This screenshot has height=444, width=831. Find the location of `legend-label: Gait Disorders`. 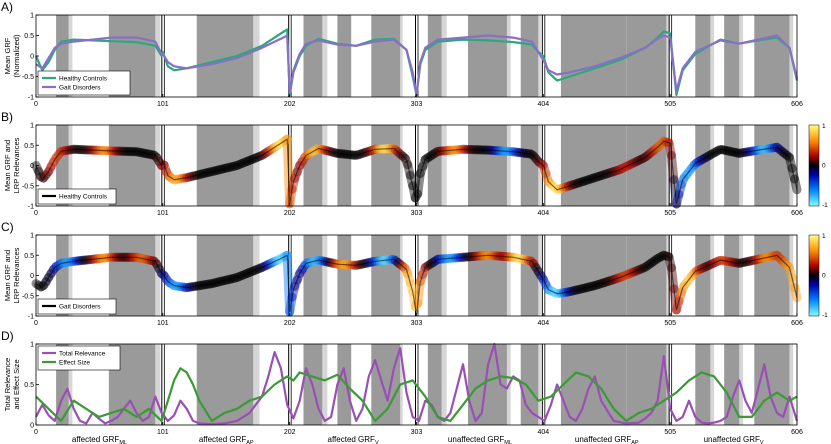

legend-label: Gait Disorders is located at coordinates (80, 88).